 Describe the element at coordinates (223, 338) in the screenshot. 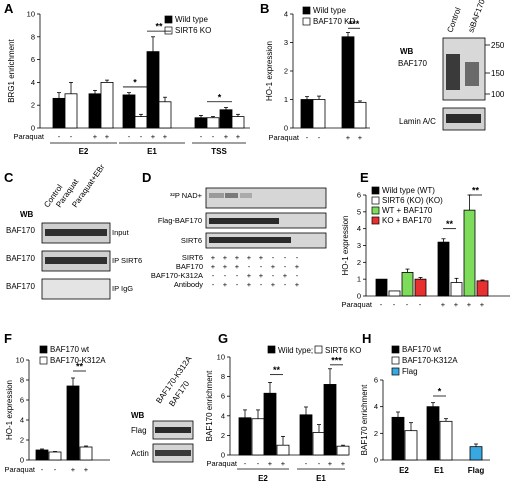

I see `panel-letter: G` at that location.